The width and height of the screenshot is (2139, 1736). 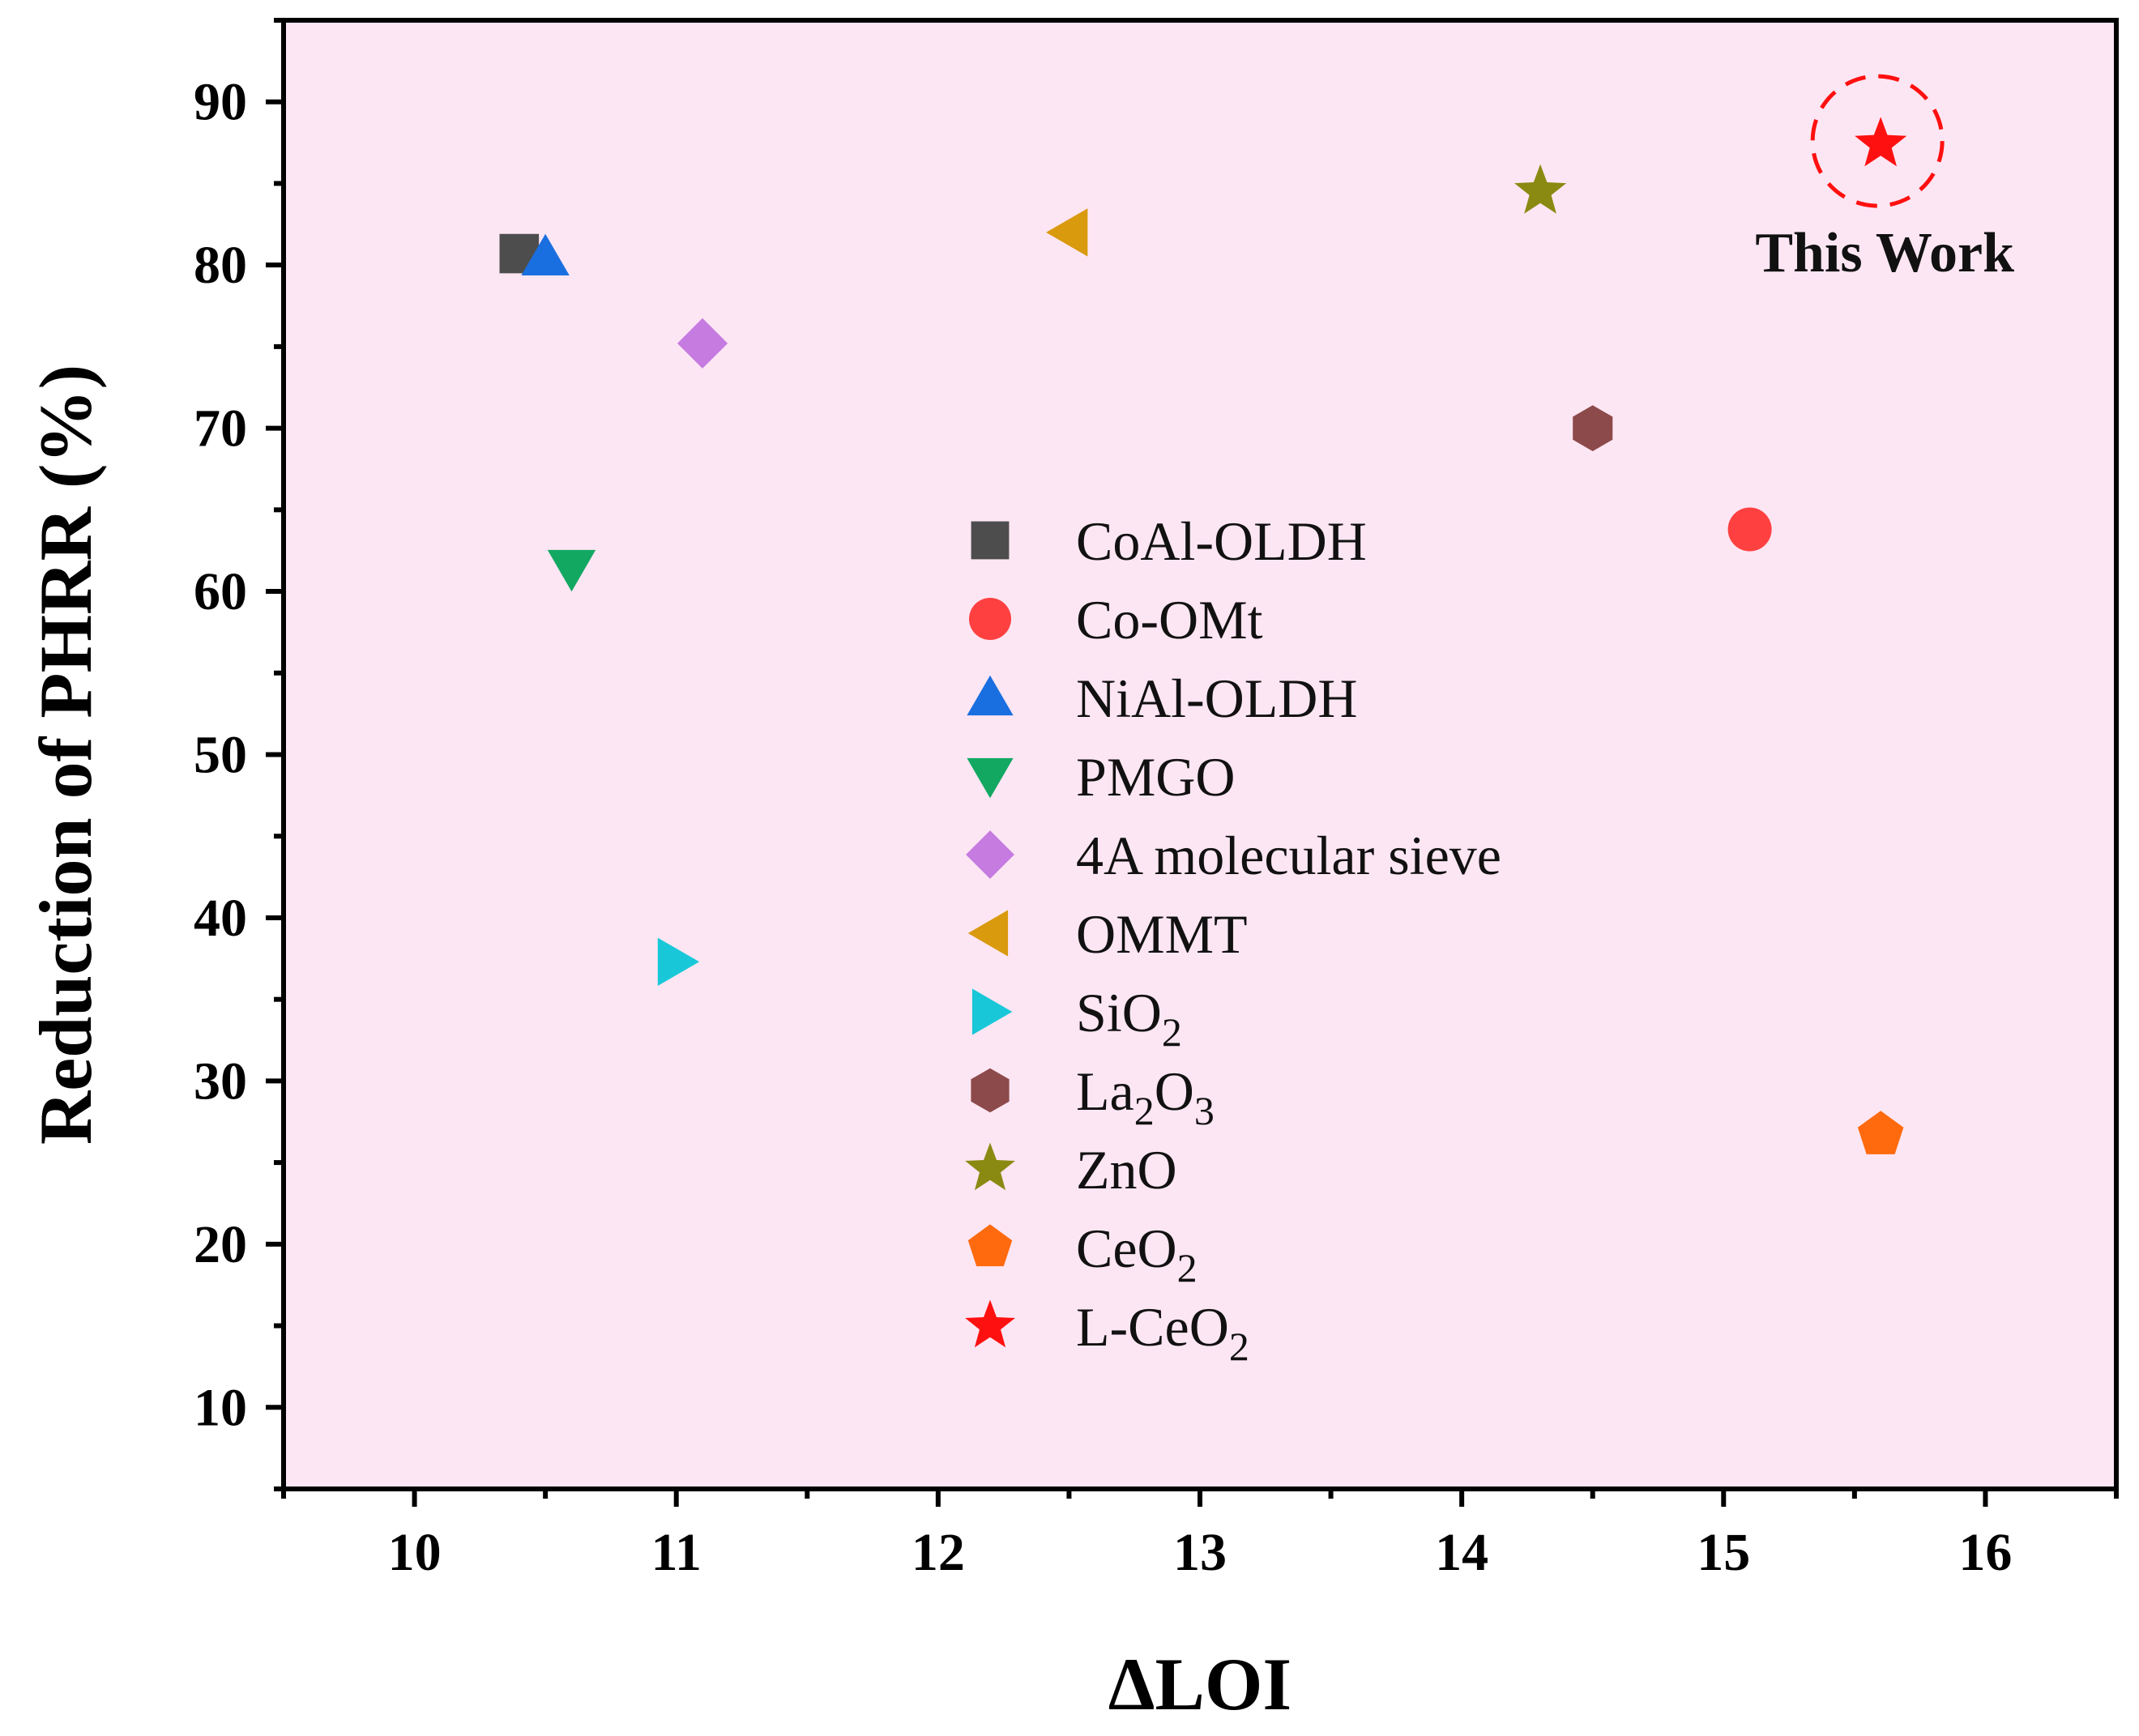 What do you see at coordinates (220, 1407) in the screenshot?
I see `y-tick-label: 10` at bounding box center [220, 1407].